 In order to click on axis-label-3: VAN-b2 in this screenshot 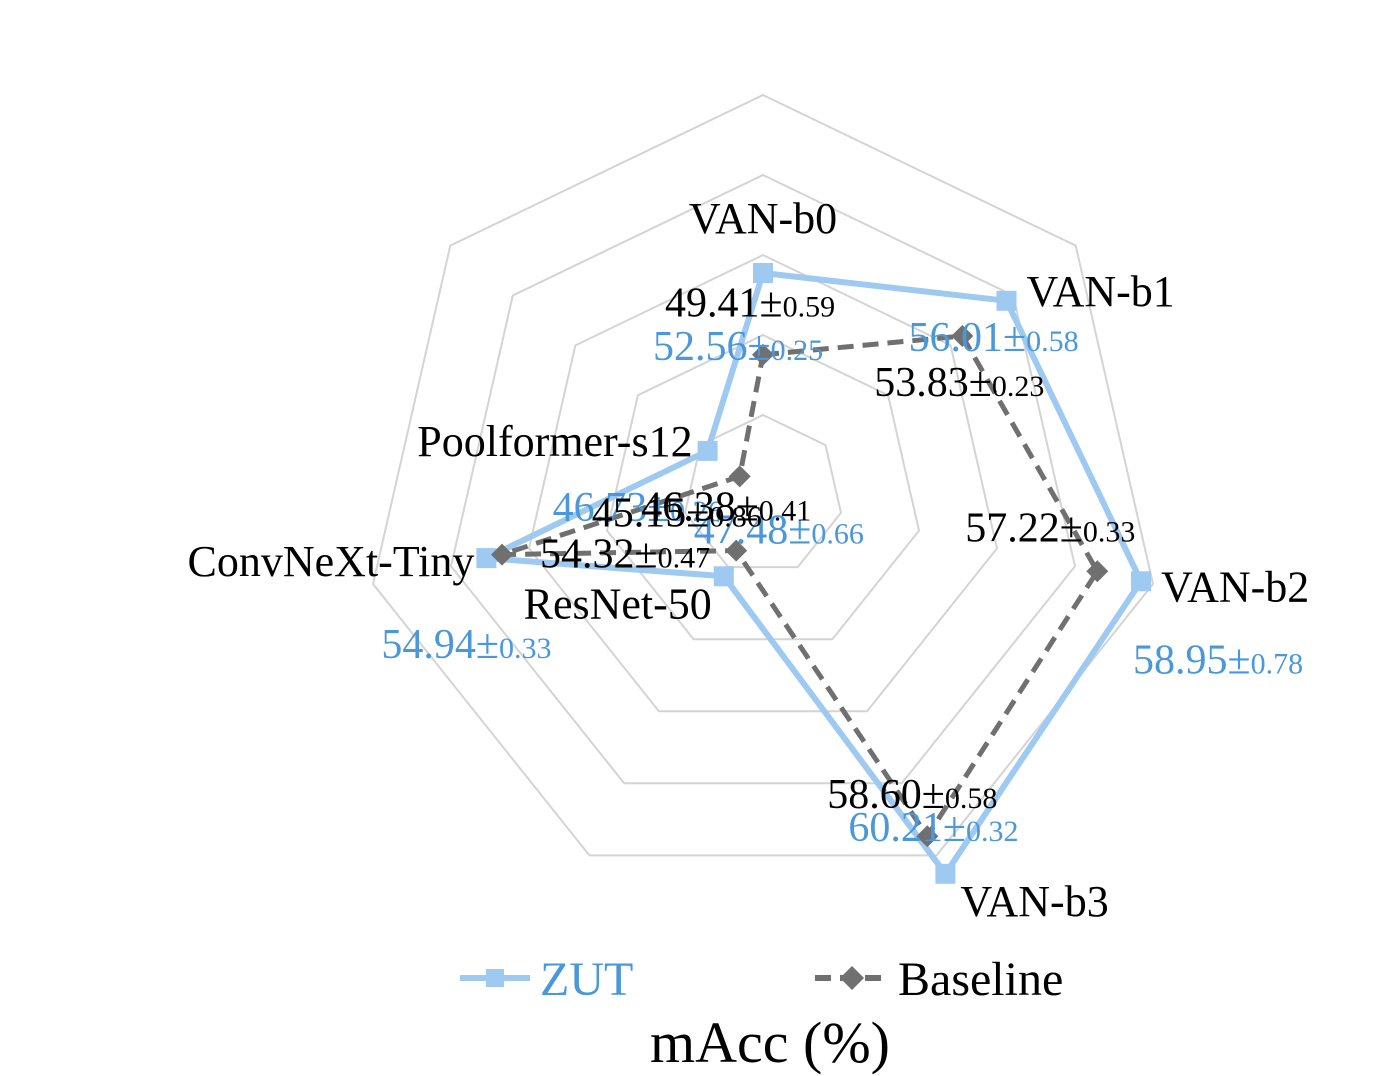, I will do `click(1235, 586)`.